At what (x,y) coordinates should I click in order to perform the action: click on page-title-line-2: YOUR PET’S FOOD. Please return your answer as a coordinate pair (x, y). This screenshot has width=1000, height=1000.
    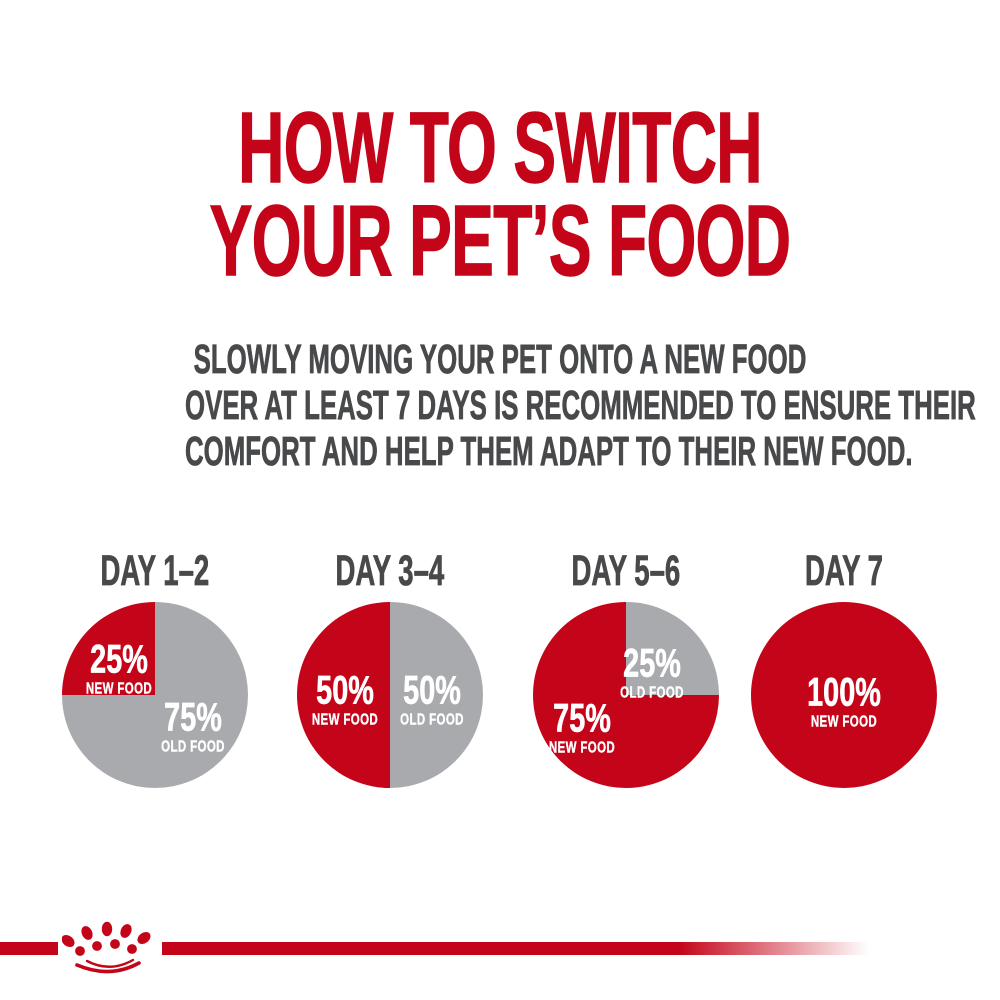
    Looking at the image, I should click on (500, 241).